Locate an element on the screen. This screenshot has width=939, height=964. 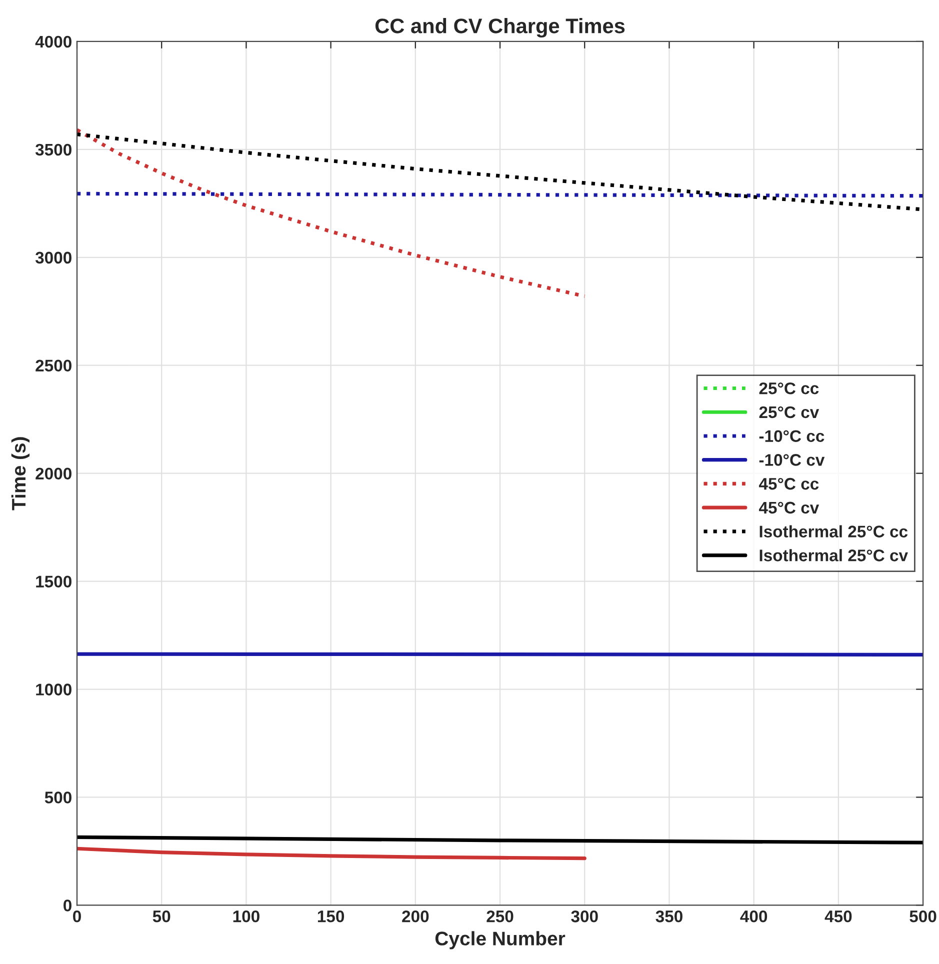
legend-label: 45°C cv is located at coordinates (789, 508).